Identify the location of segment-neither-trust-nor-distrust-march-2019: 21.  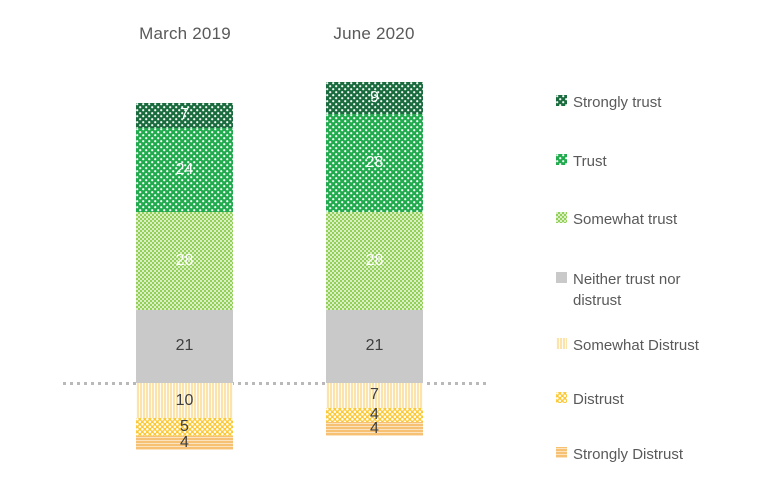
(184, 346).